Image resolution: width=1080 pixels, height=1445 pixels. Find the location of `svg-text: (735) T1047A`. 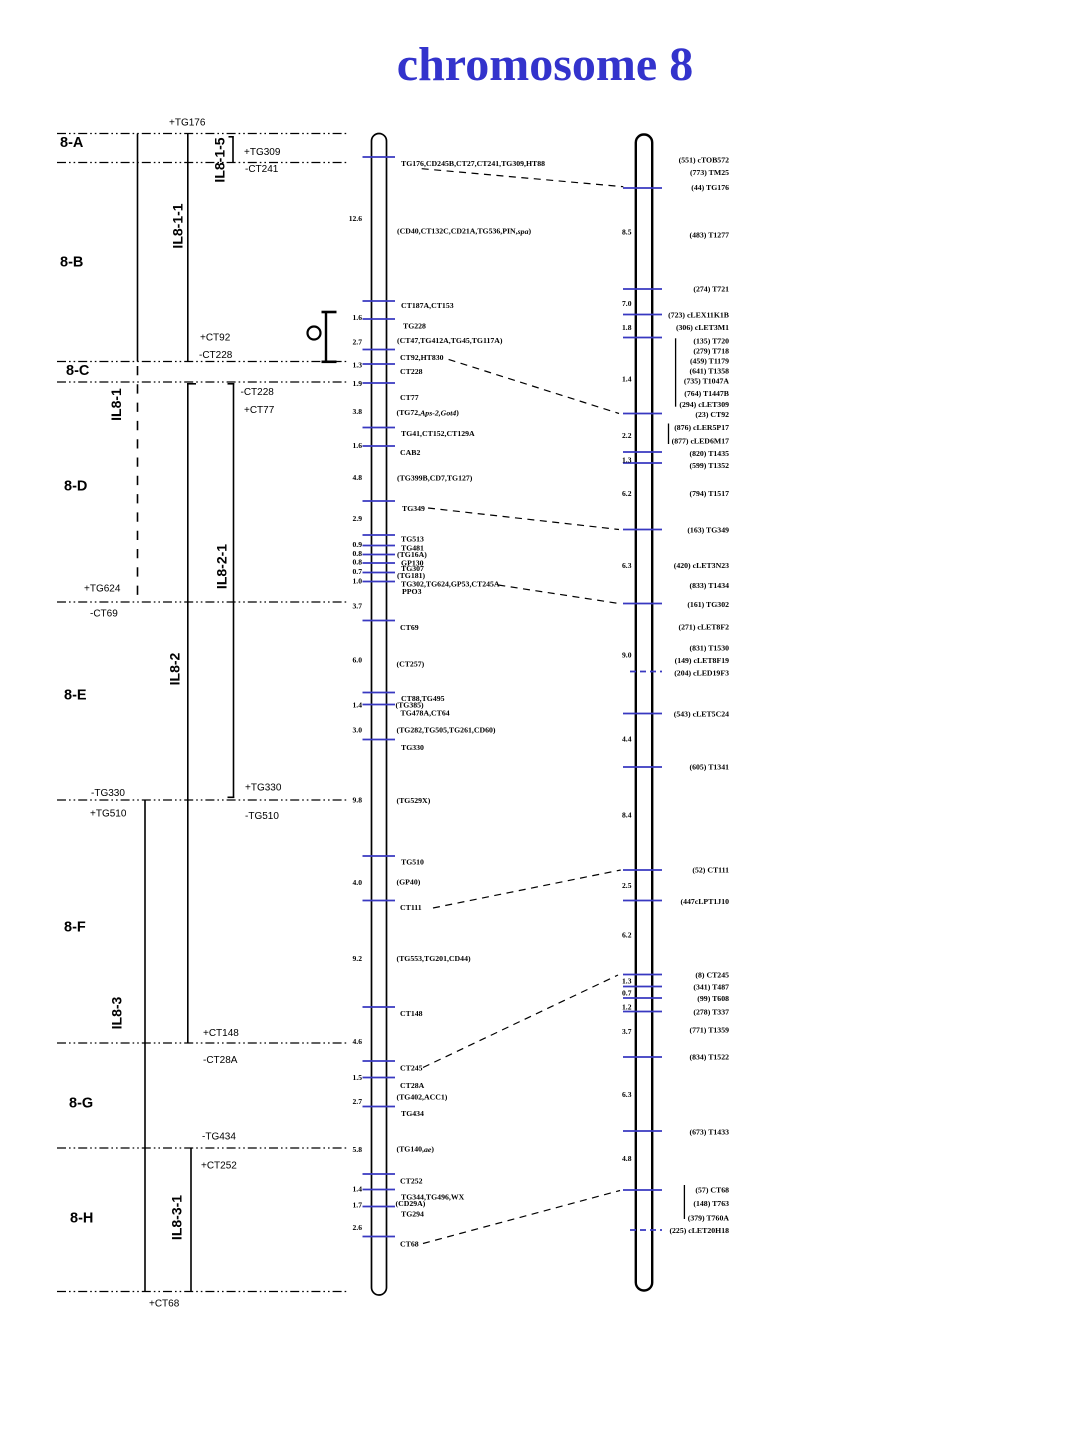

svg-text: (735) T1047A is located at coordinates (706, 381).